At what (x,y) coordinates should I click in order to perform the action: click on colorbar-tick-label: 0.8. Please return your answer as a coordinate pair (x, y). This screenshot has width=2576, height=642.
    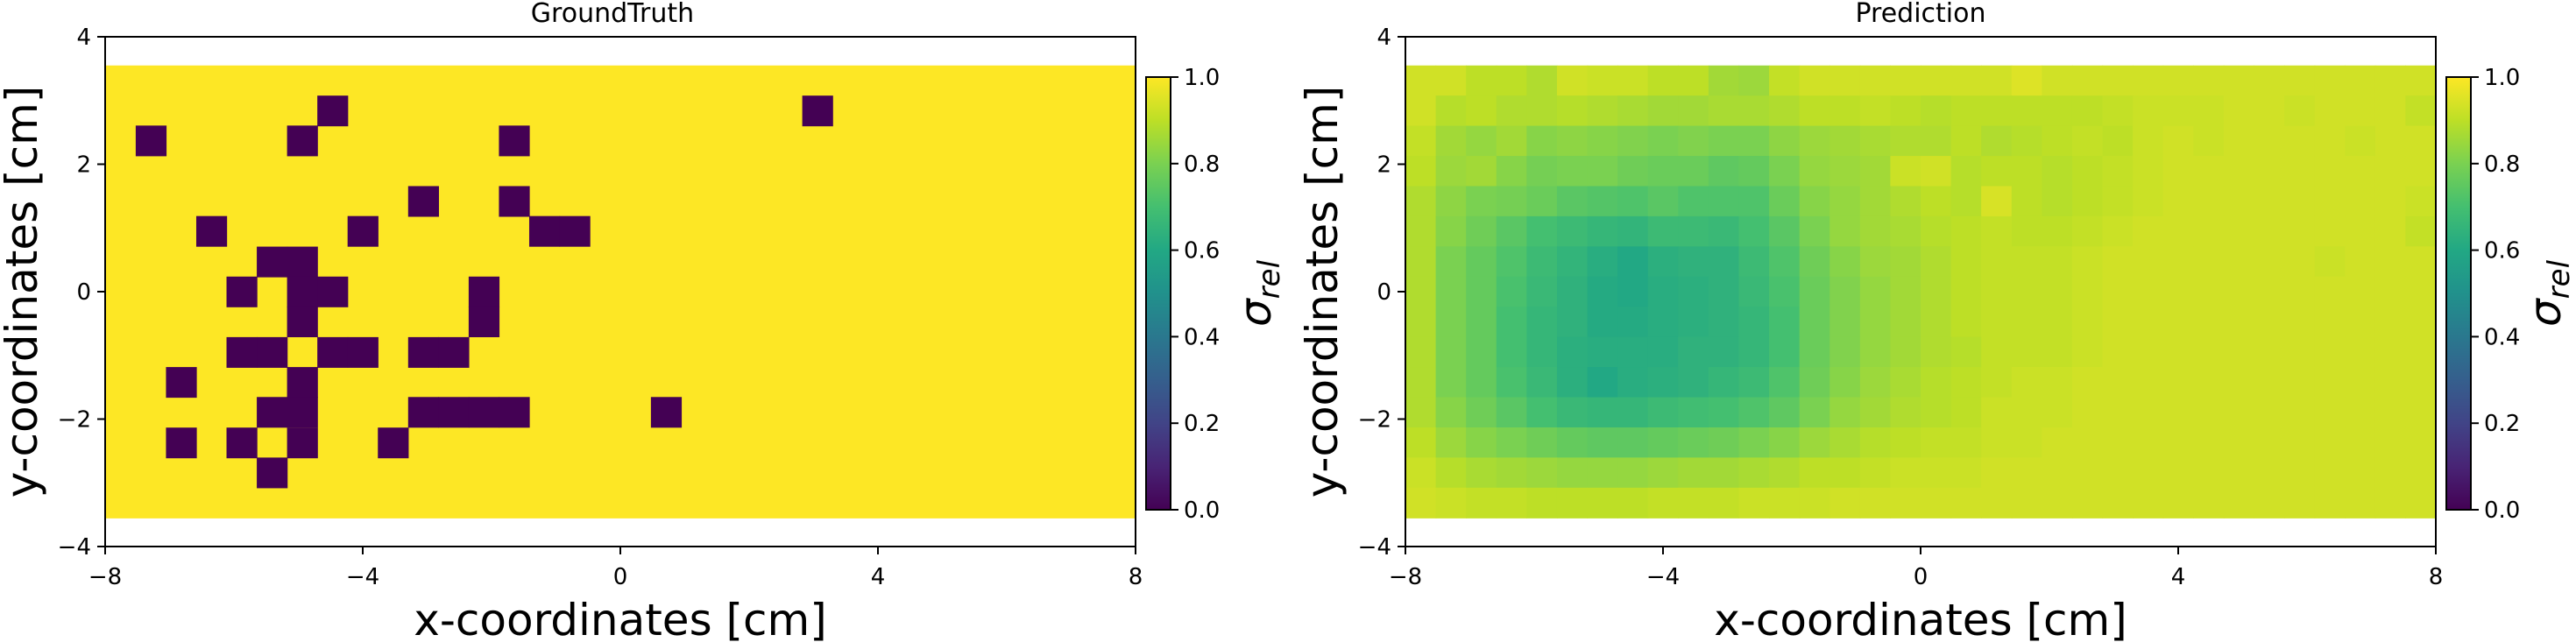
    Looking at the image, I should click on (2502, 165).